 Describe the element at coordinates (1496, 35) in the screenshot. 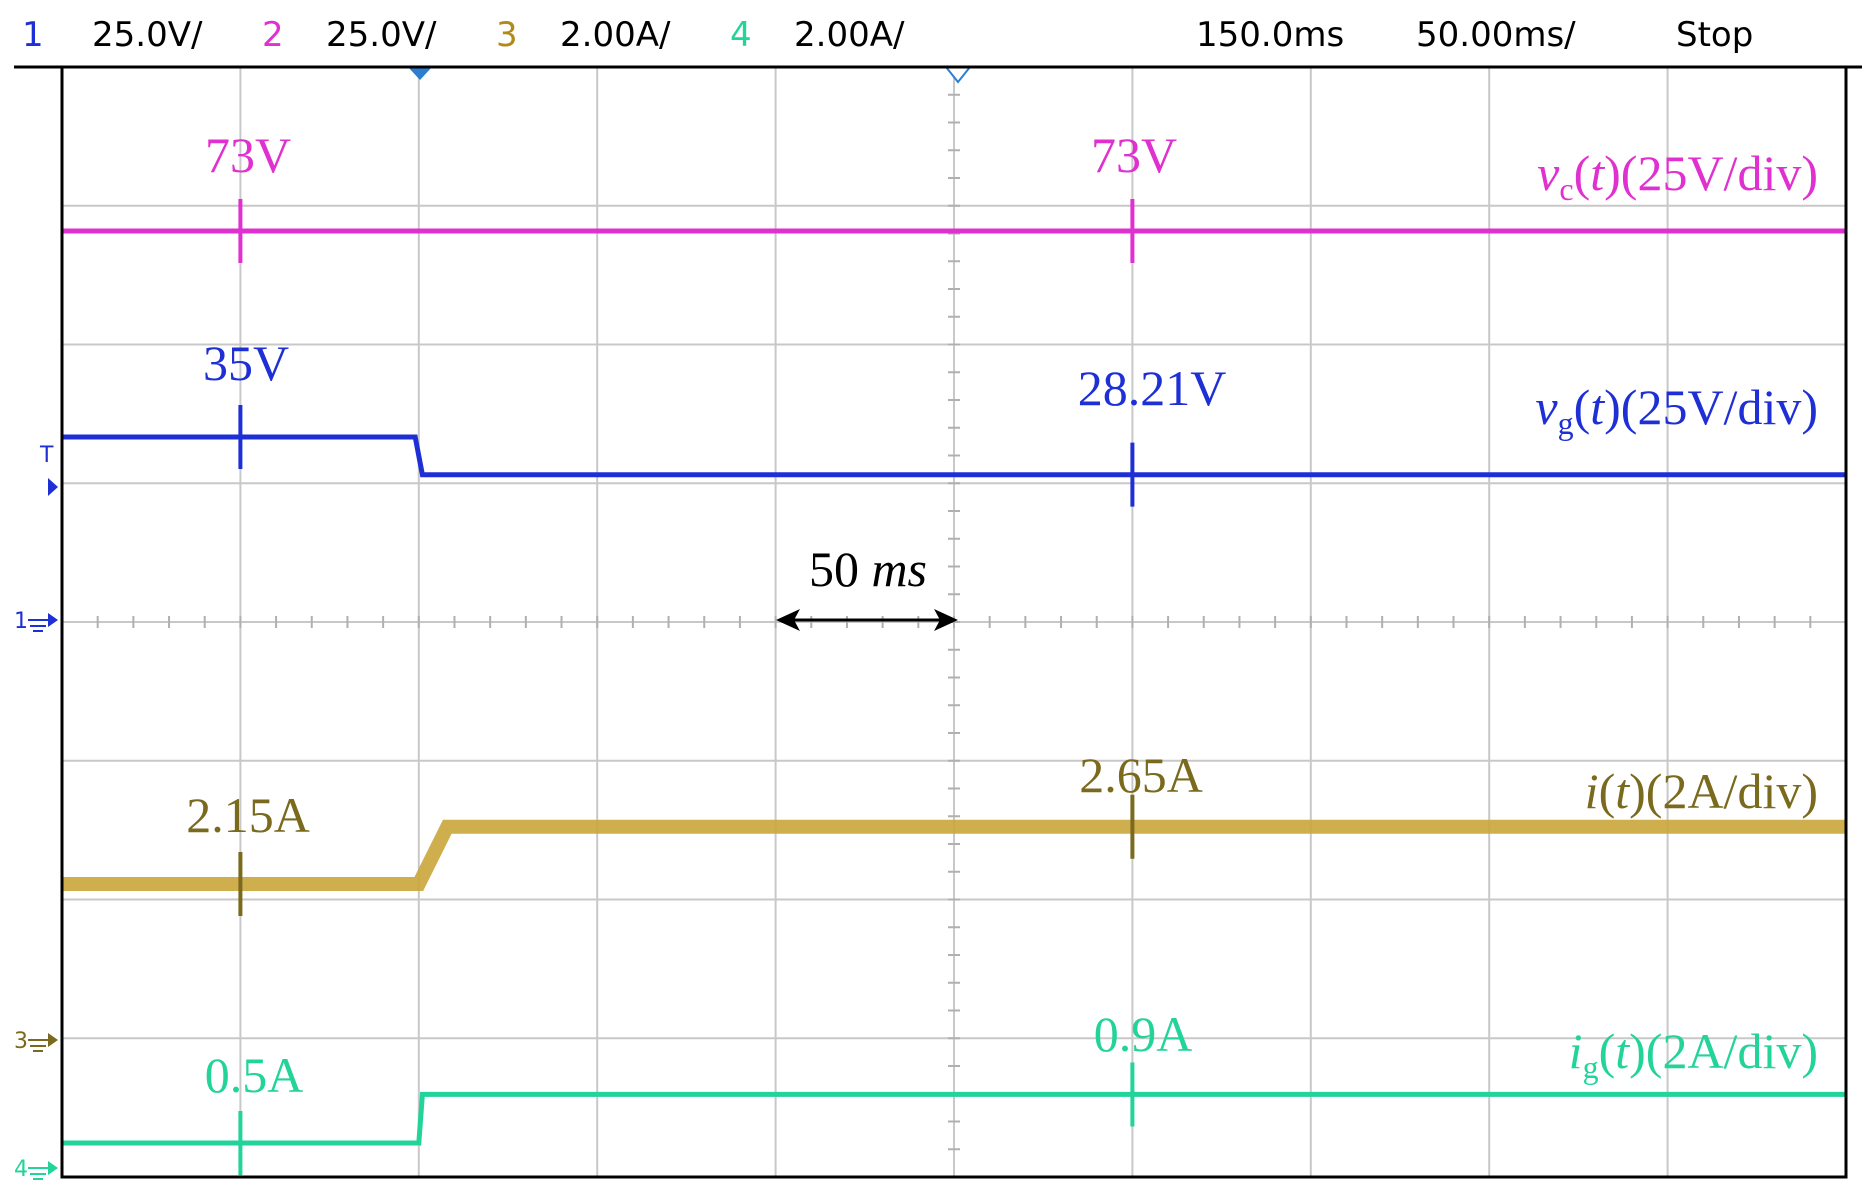

I see `timebase-readout: 50.00ms/` at that location.